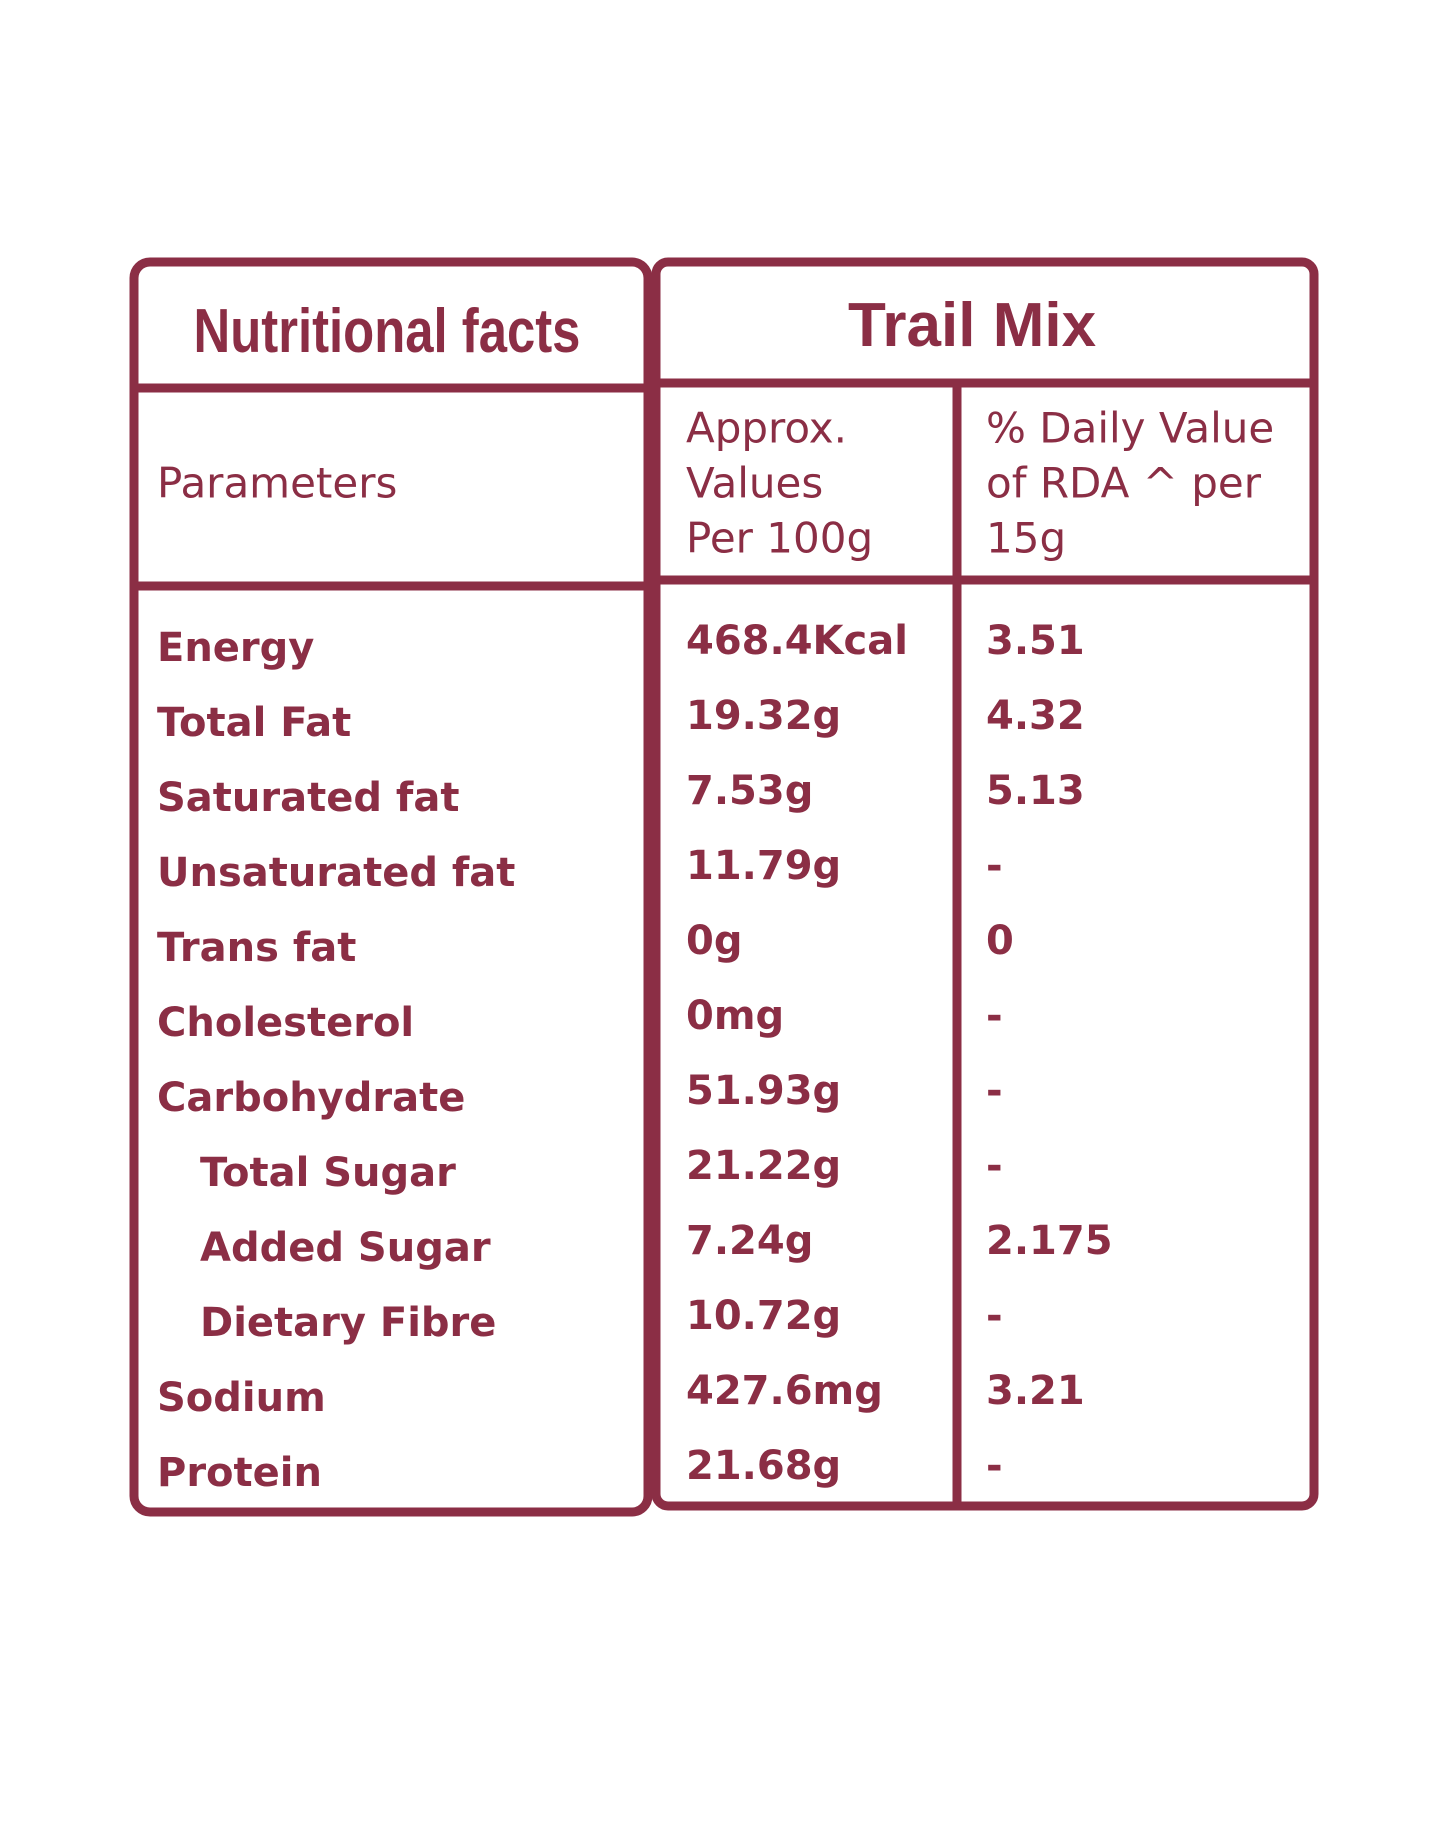 The image size is (1445, 1835). Describe the element at coordinates (763, 866) in the screenshot. I see `value: 11.79g` at that location.